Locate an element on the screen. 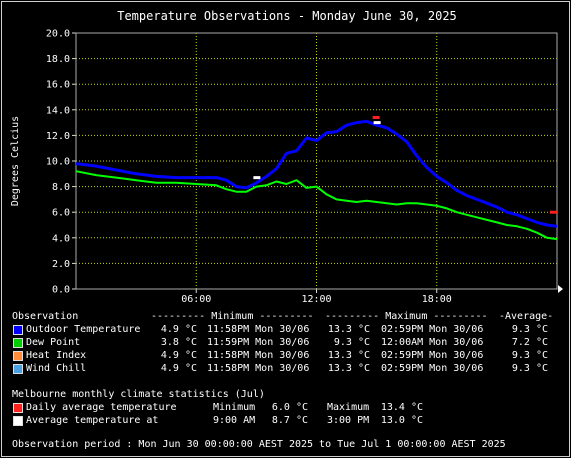  x-tick-label: 12:00 is located at coordinates (316, 298).